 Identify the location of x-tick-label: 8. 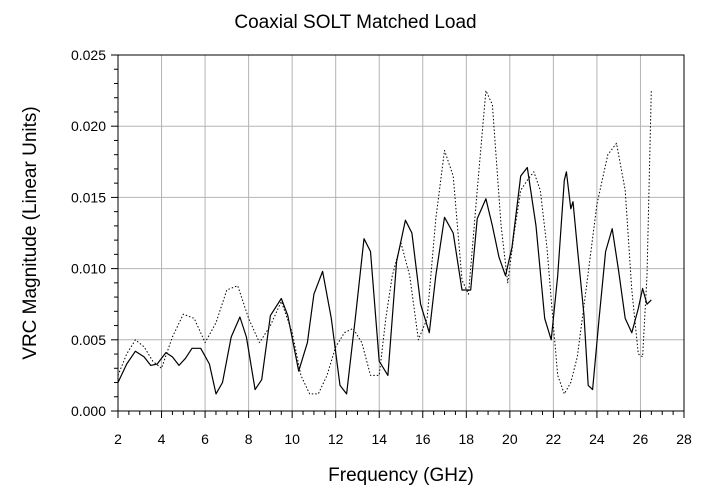
(249, 439).